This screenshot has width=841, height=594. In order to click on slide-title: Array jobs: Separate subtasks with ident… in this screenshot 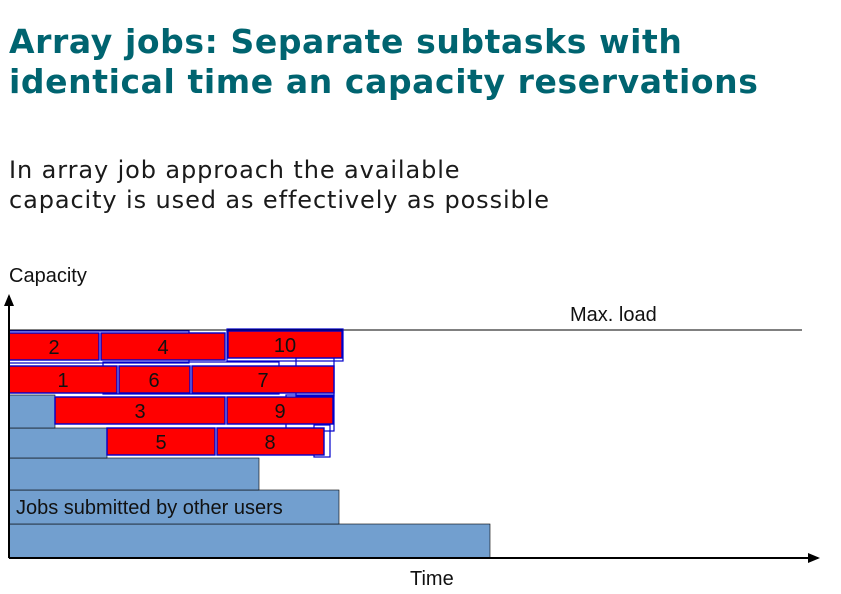, I will do `click(419, 62)`.